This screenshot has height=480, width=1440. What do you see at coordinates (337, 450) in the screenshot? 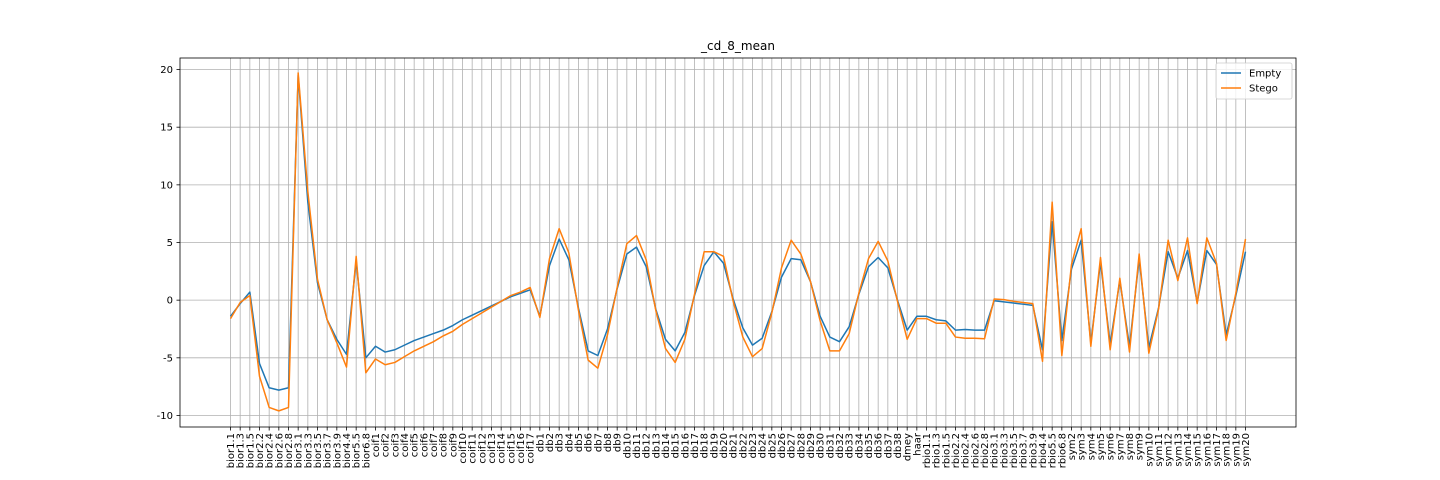
I see `x-tick-label: bior3.9` at bounding box center [337, 450].